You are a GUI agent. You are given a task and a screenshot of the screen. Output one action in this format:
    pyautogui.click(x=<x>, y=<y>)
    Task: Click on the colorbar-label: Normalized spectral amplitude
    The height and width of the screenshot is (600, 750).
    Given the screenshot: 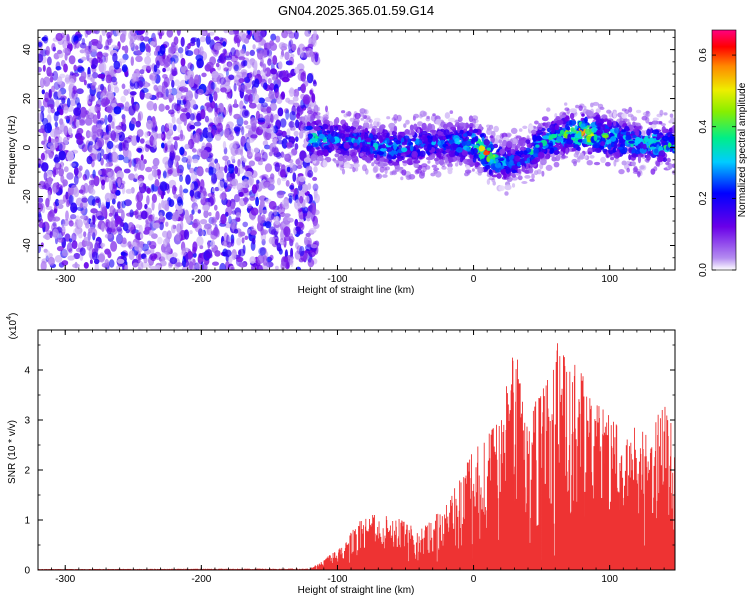 What is the action you would take?
    pyautogui.click(x=742, y=149)
    